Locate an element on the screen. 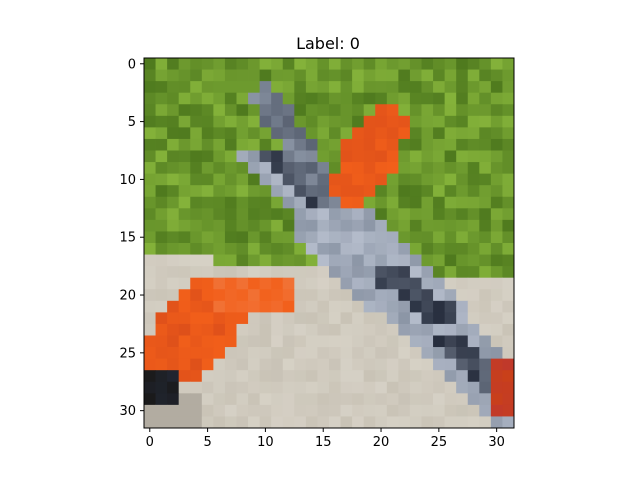 This screenshot has height=480, width=640. x-tick-label: 15 is located at coordinates (323, 442).